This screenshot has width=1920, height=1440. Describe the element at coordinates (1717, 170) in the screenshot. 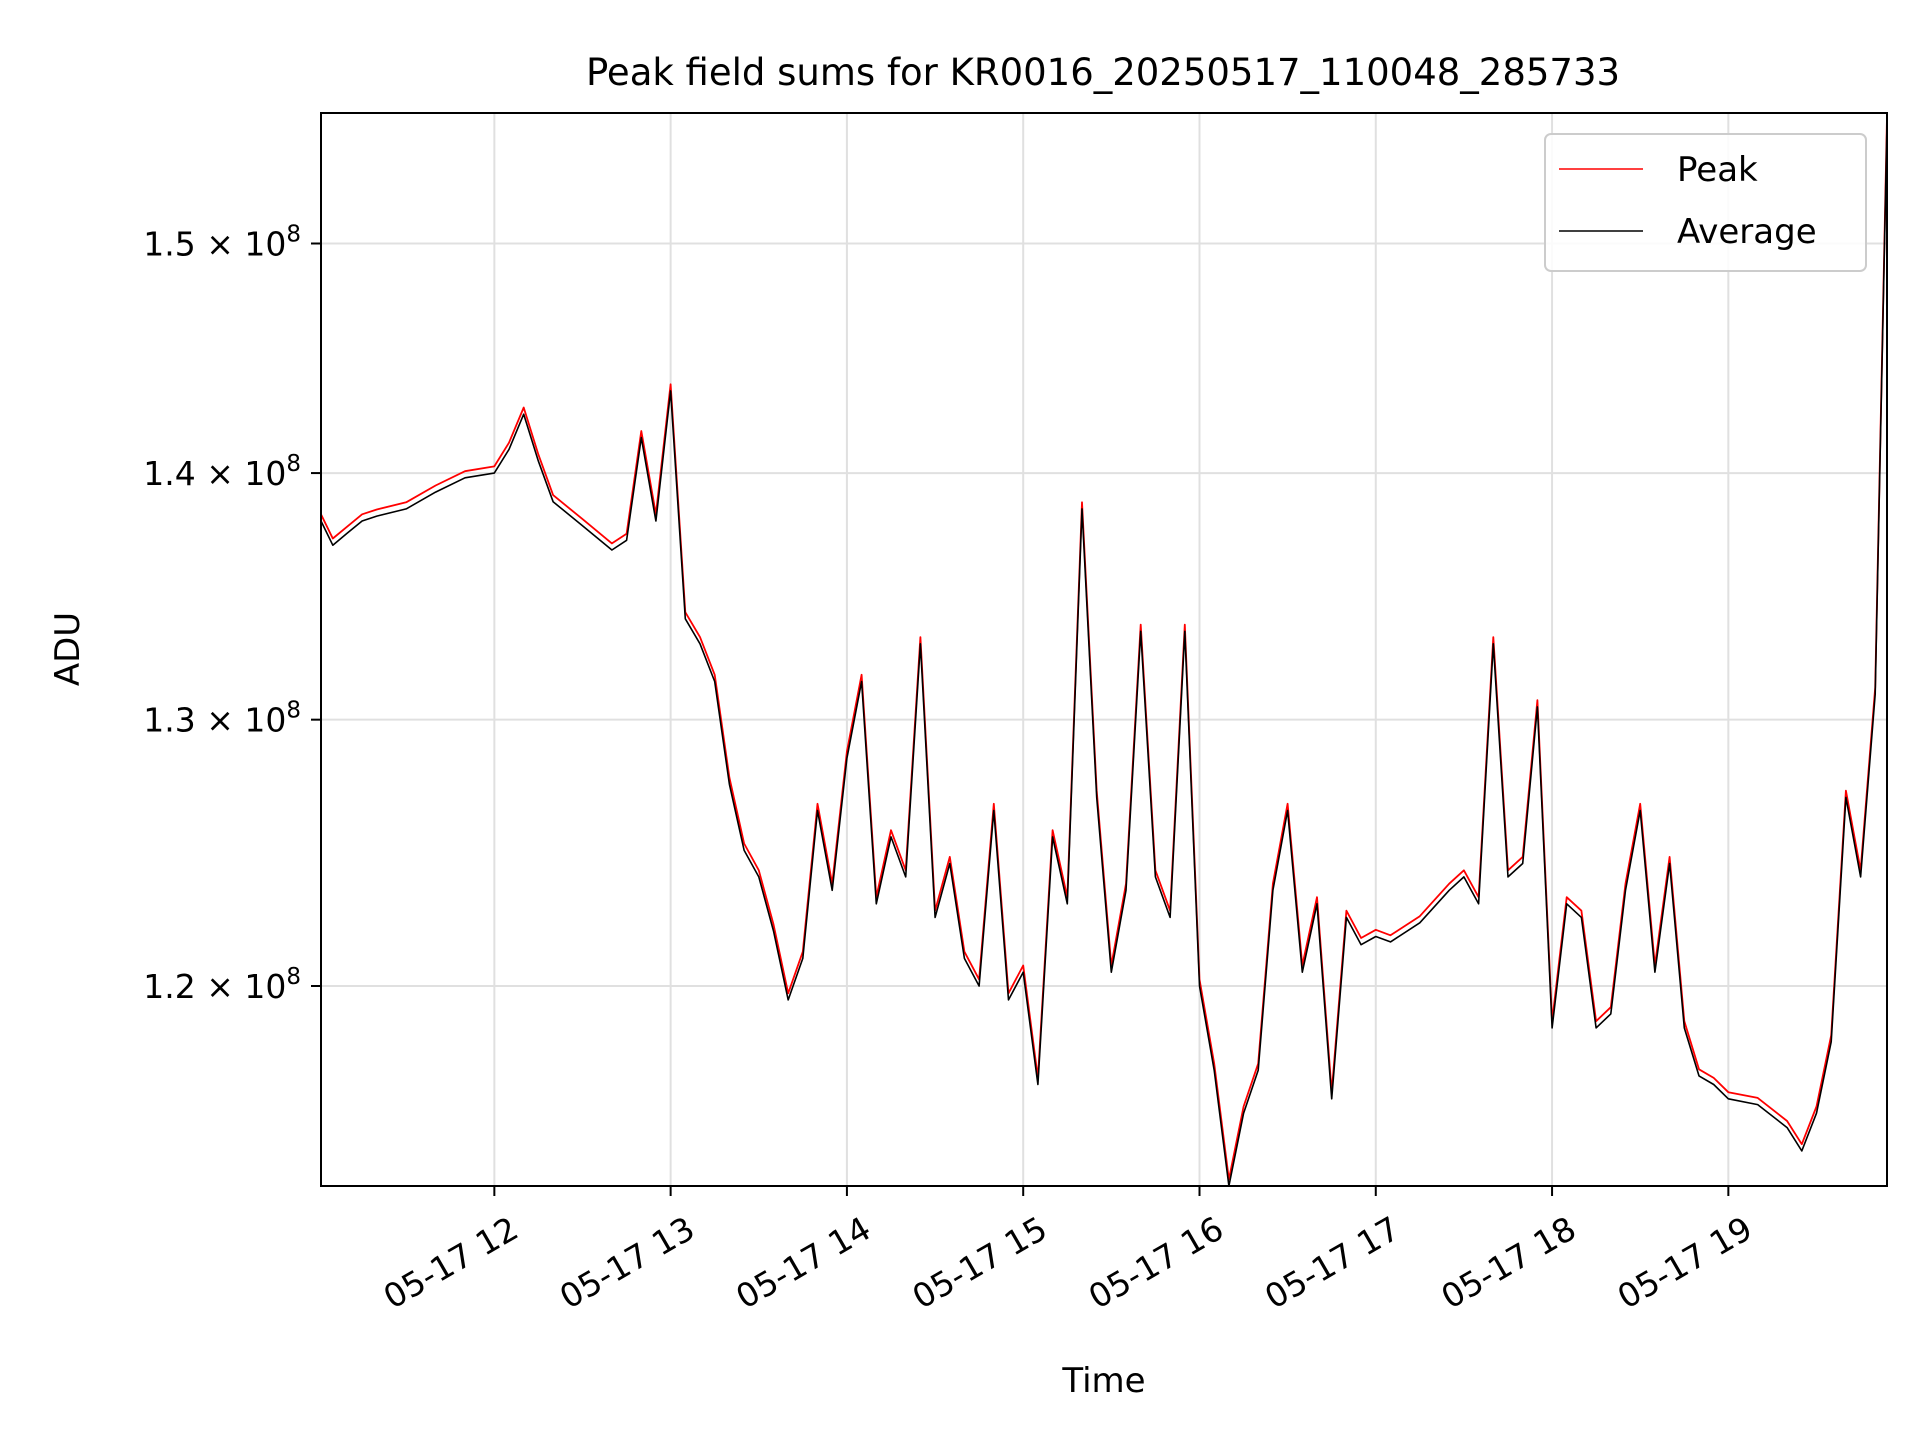

I see `legend-peak-label: Peak` at that location.